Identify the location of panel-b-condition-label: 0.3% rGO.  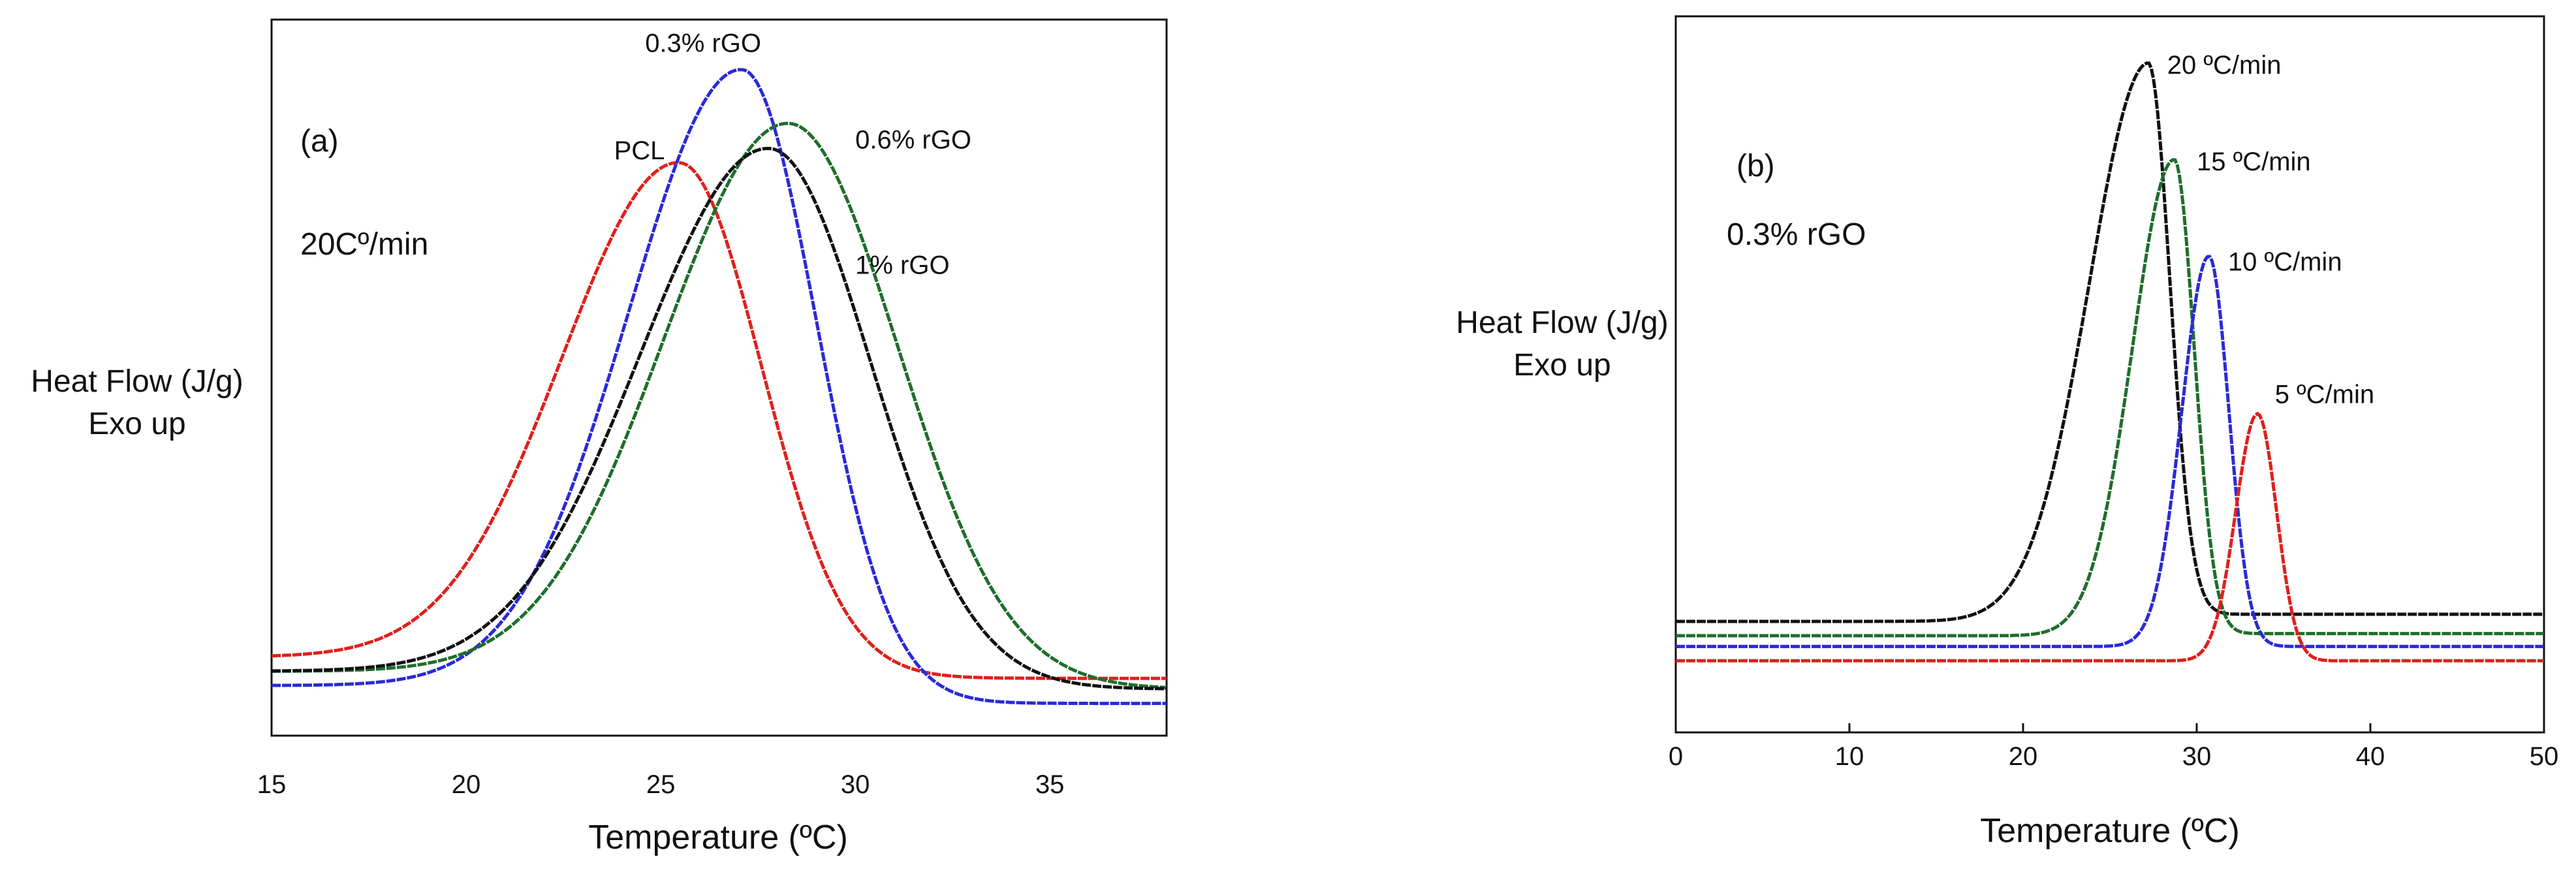
(1797, 234).